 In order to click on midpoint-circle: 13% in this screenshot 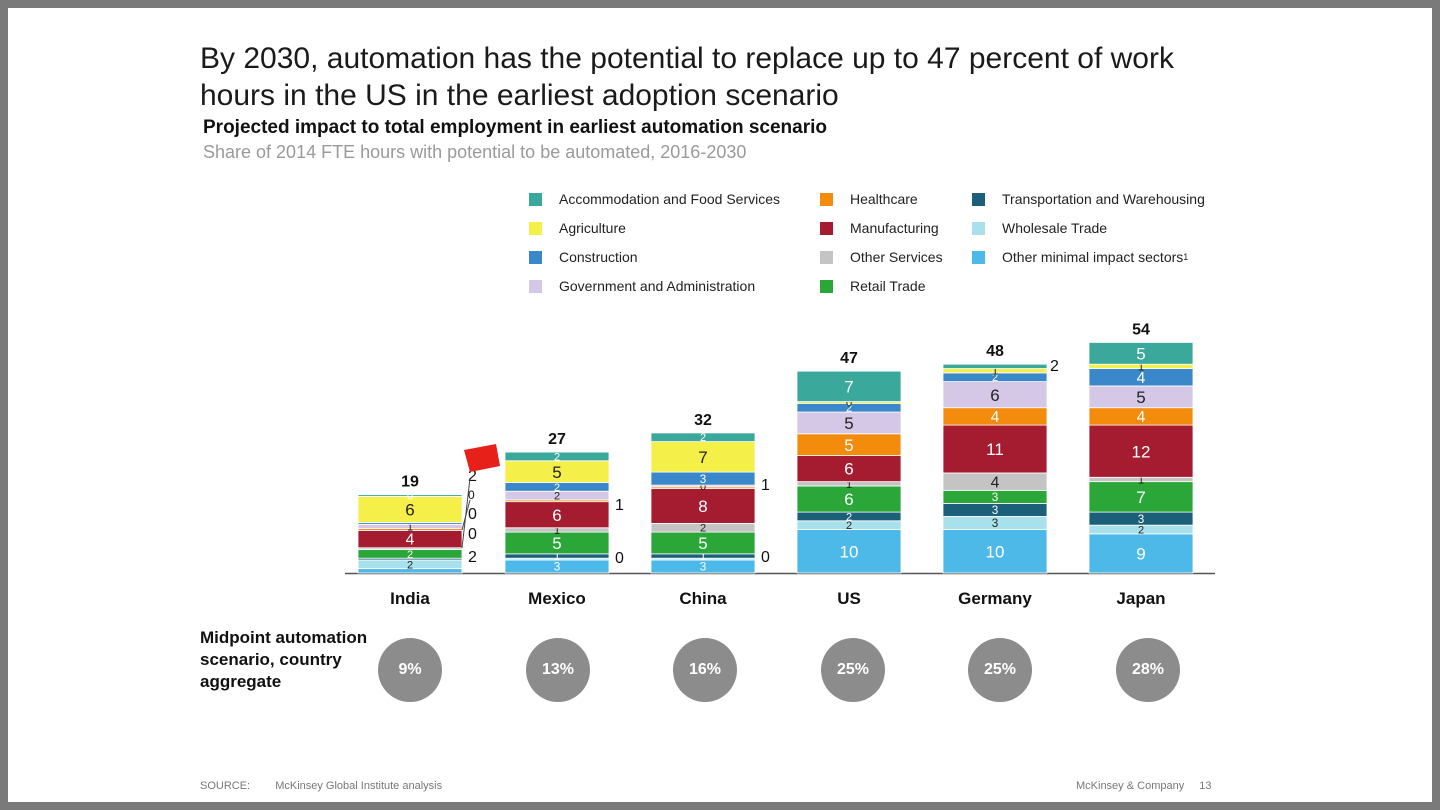, I will do `click(558, 670)`.